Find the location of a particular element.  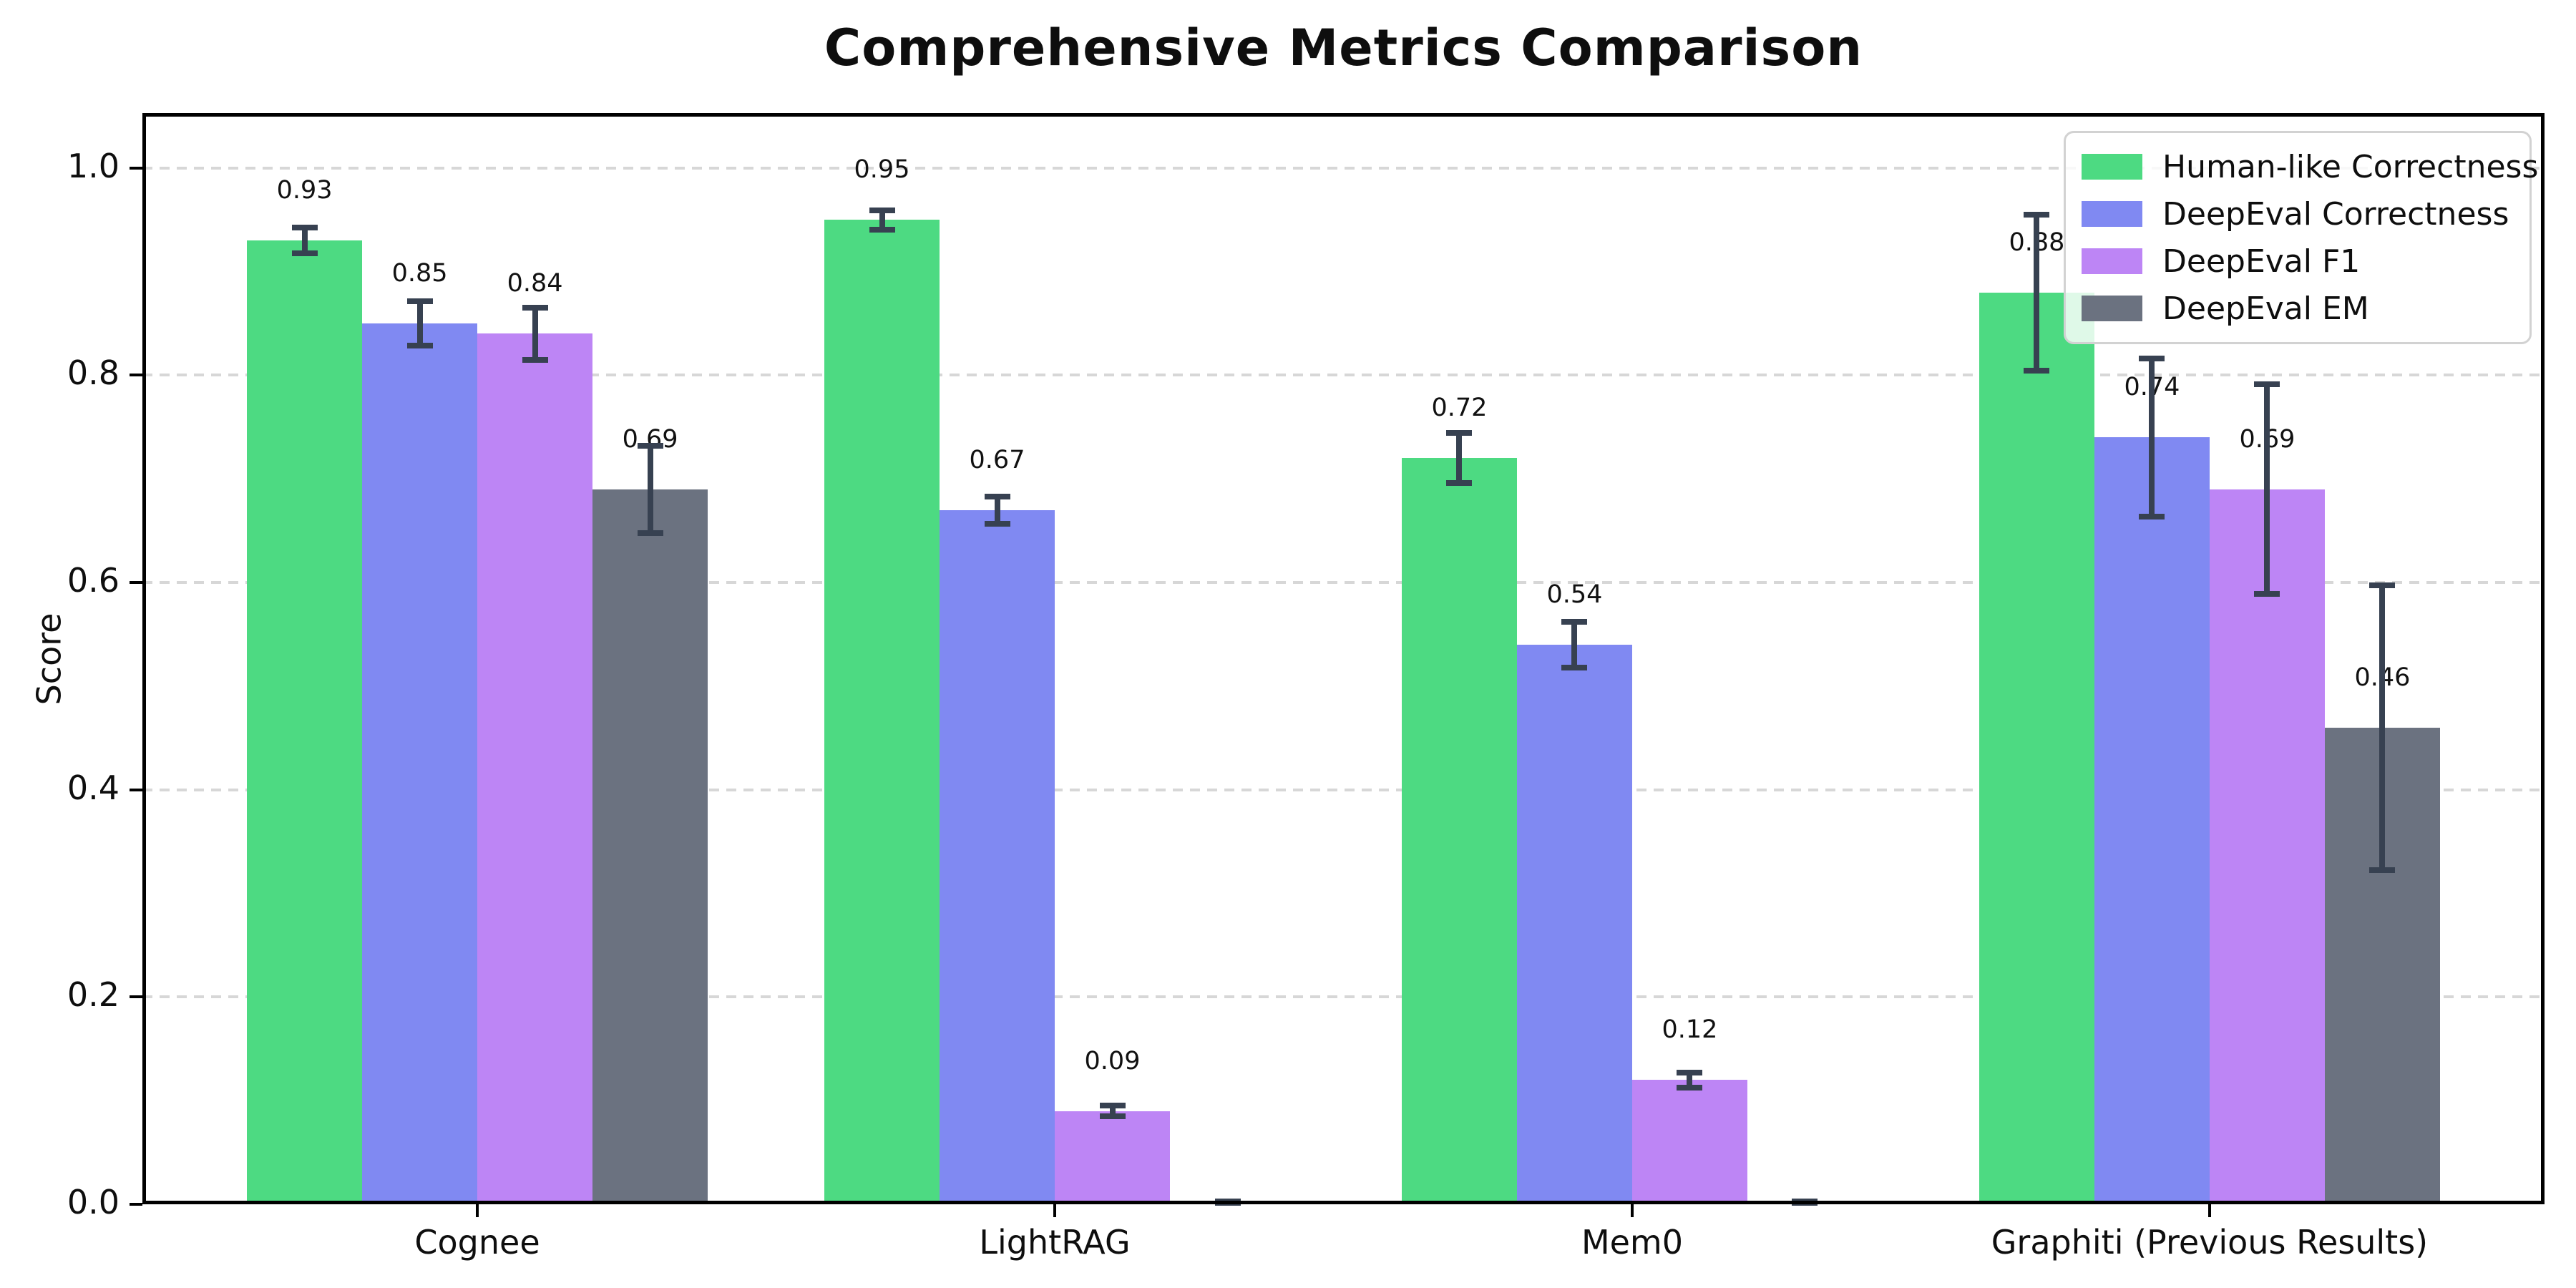

legend-item-human-like-correctness: Human-like Correctness is located at coordinates (2302, 166).